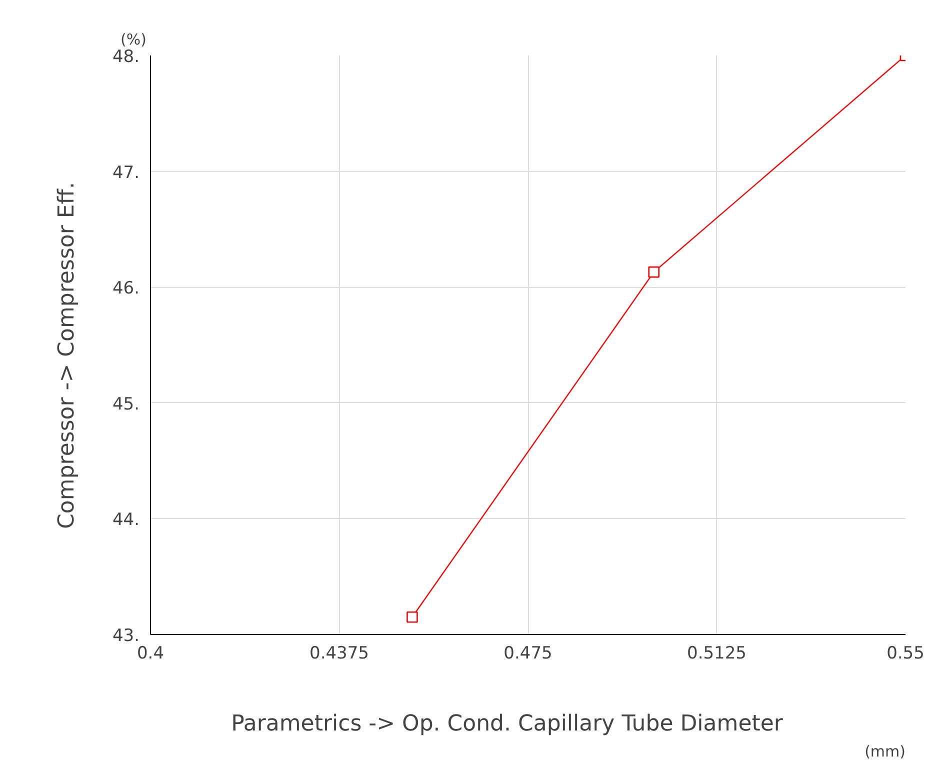  Describe the element at coordinates (528, 654) in the screenshot. I see `x-tick-label: 0.475` at that location.